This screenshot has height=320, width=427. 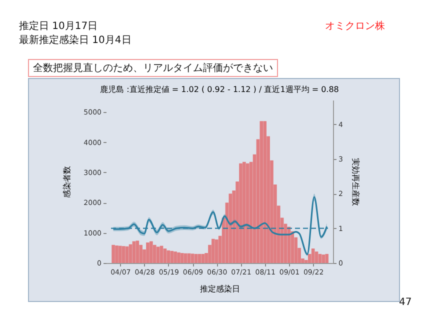 What do you see at coordinates (405, 302) in the screenshot?
I see `text: 47` at bounding box center [405, 302].